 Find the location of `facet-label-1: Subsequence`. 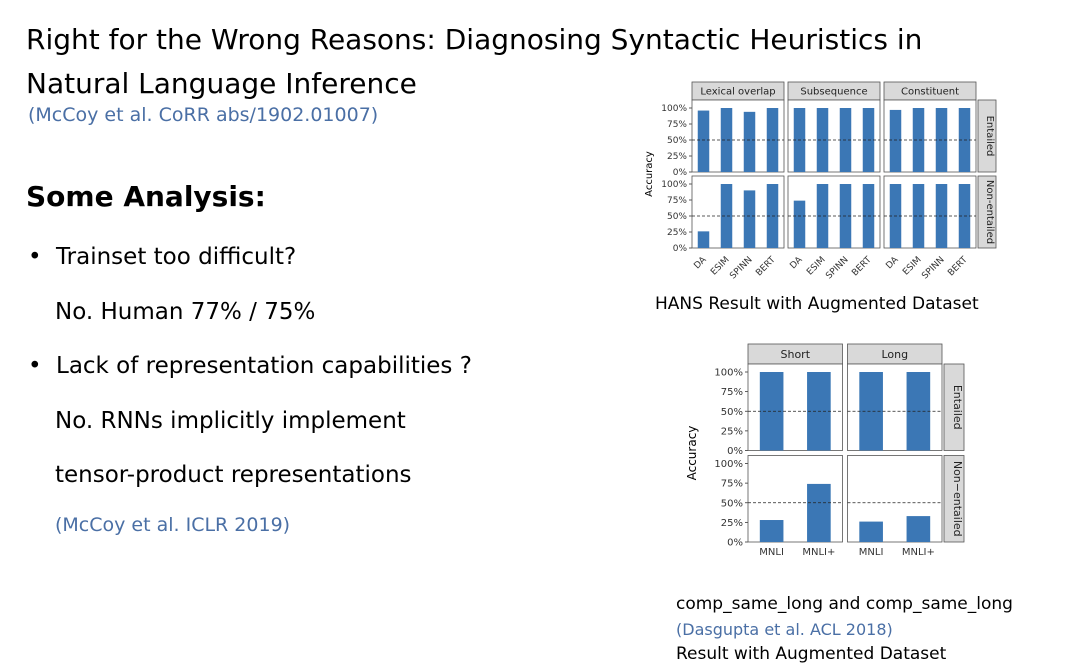

facet-label-1: Subsequence is located at coordinates (833, 92).